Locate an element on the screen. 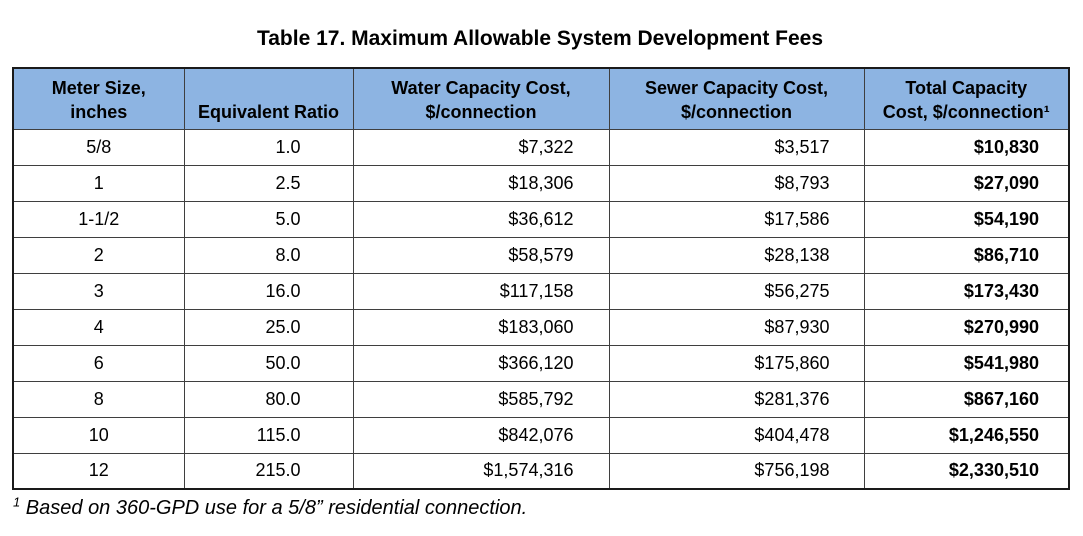  col-header-meter-size: Meter Size, inches is located at coordinates (98, 98).